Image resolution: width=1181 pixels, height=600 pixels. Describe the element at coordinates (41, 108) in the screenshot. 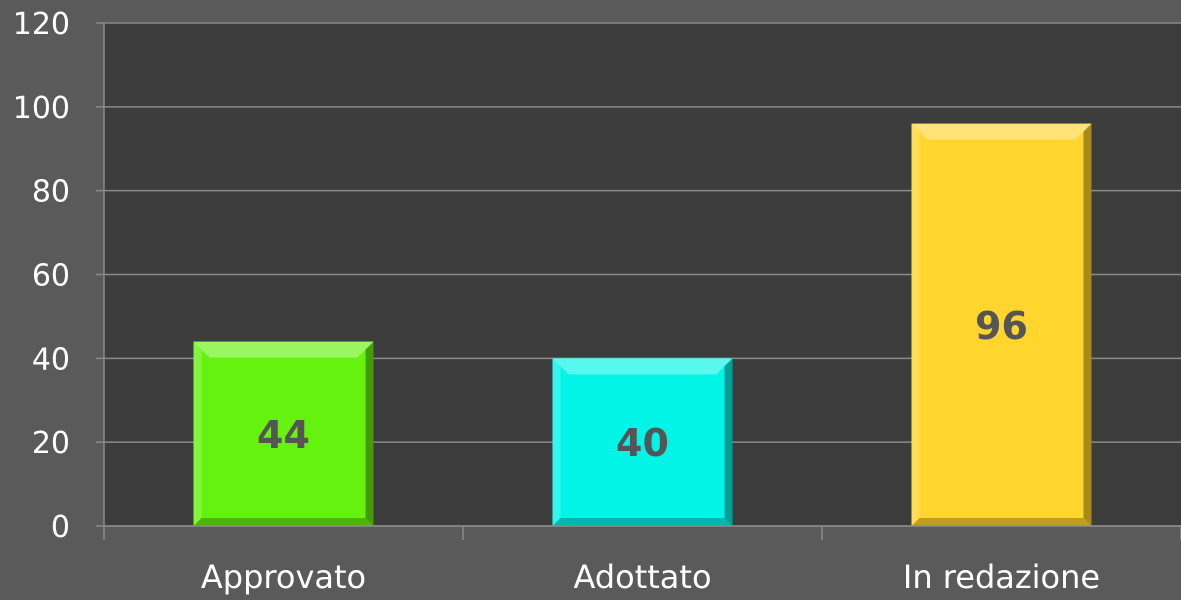

I see `y-tick-label: 100` at that location.